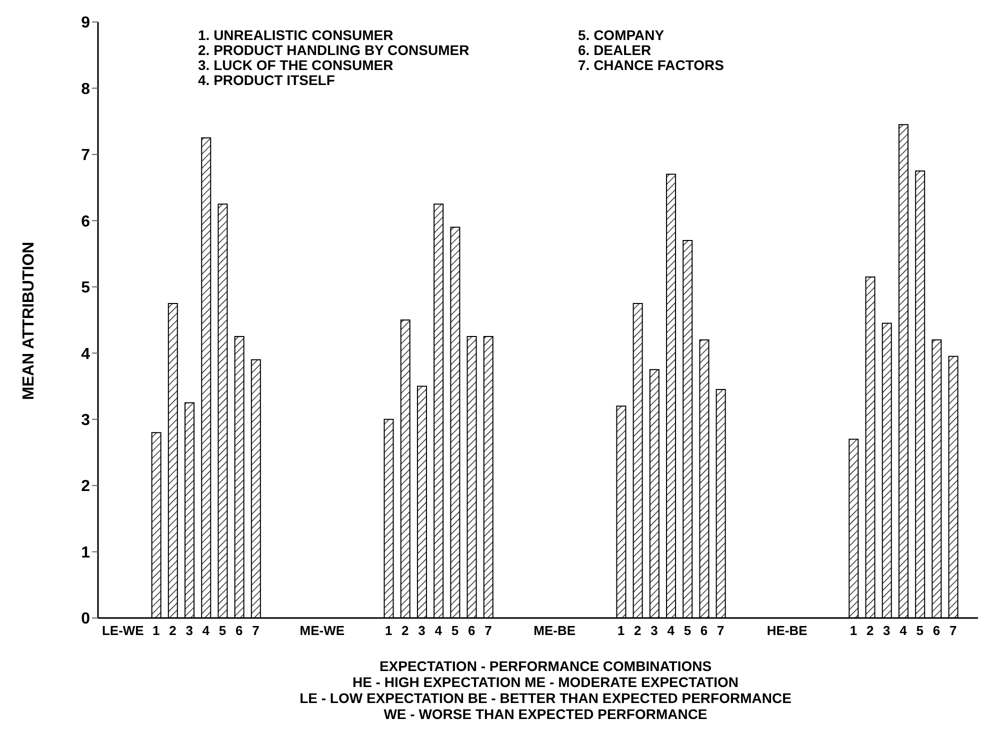  I want to click on y-axis-title: MEAN ATTRIBUTION, so click(29, 321).